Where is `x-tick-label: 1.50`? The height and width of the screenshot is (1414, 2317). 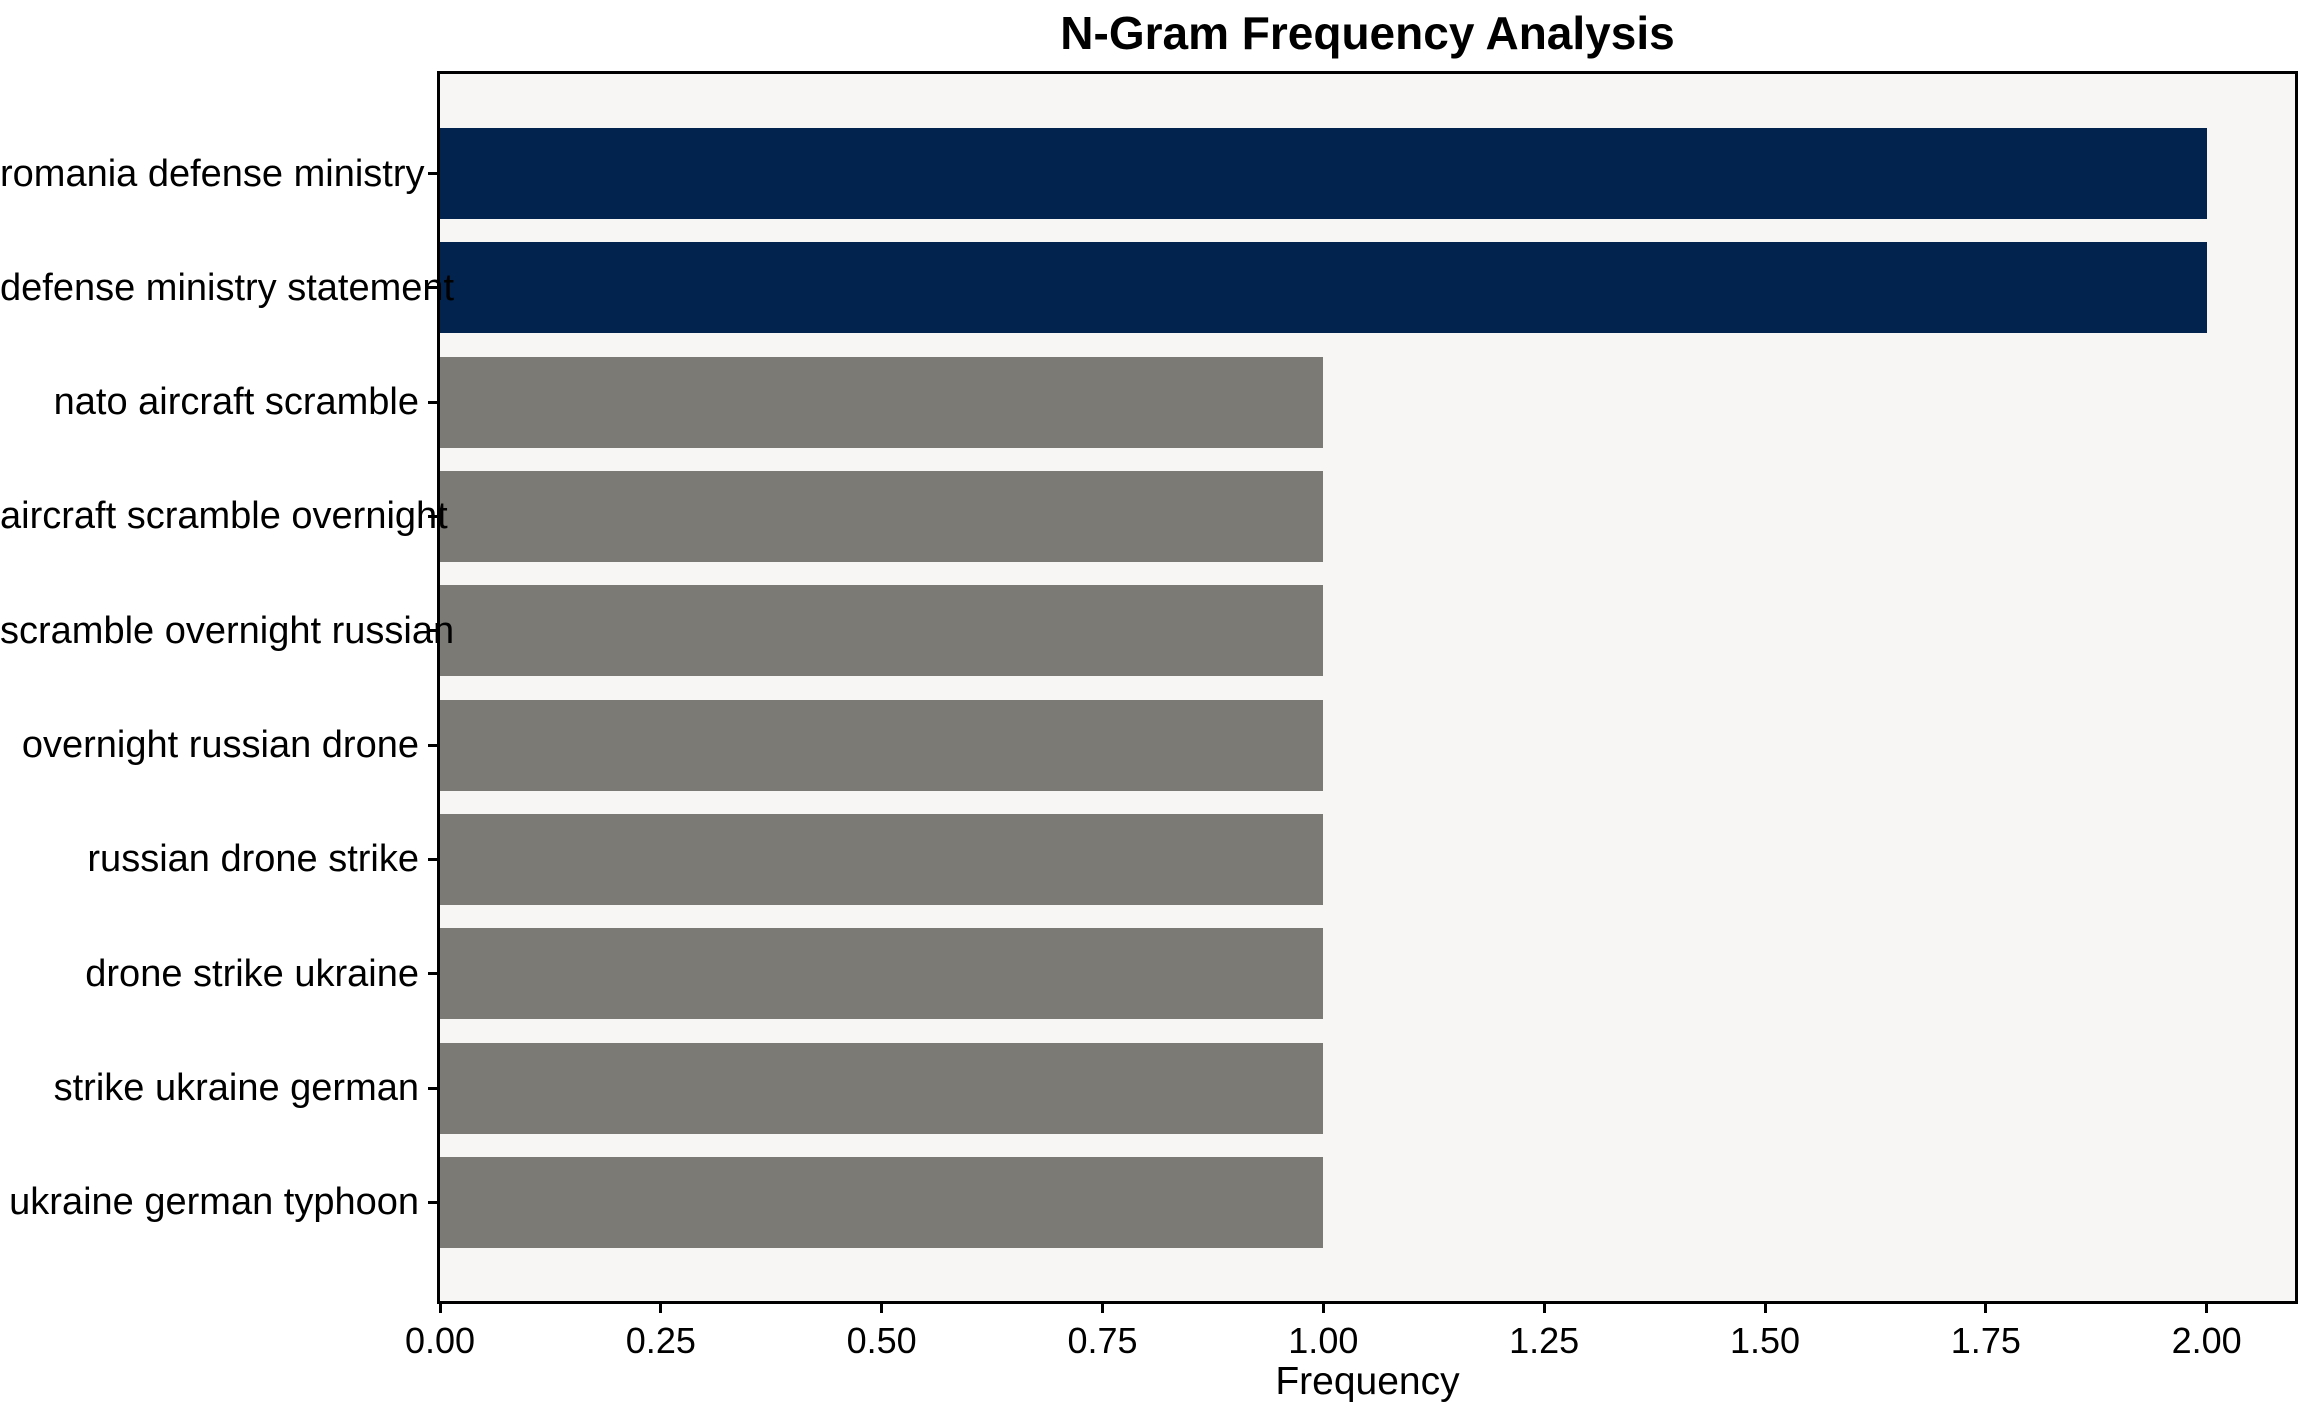 x-tick-label: 1.50 is located at coordinates (1765, 1340).